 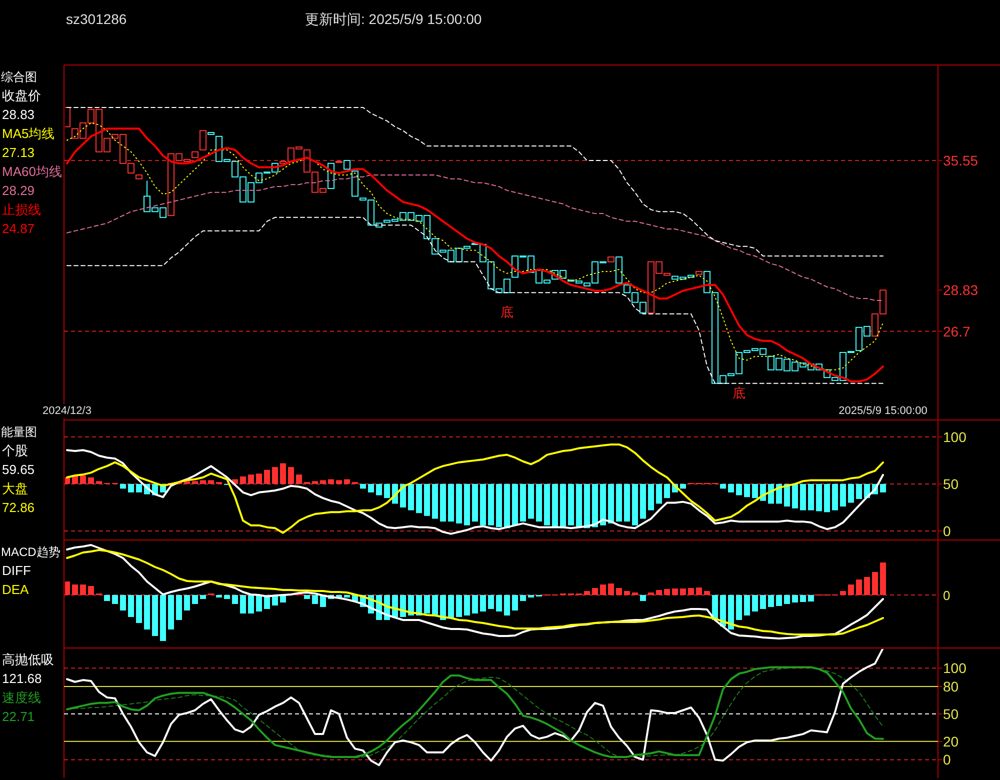 What do you see at coordinates (67, 117) in the screenshot?
I see `candlestick` at bounding box center [67, 117].